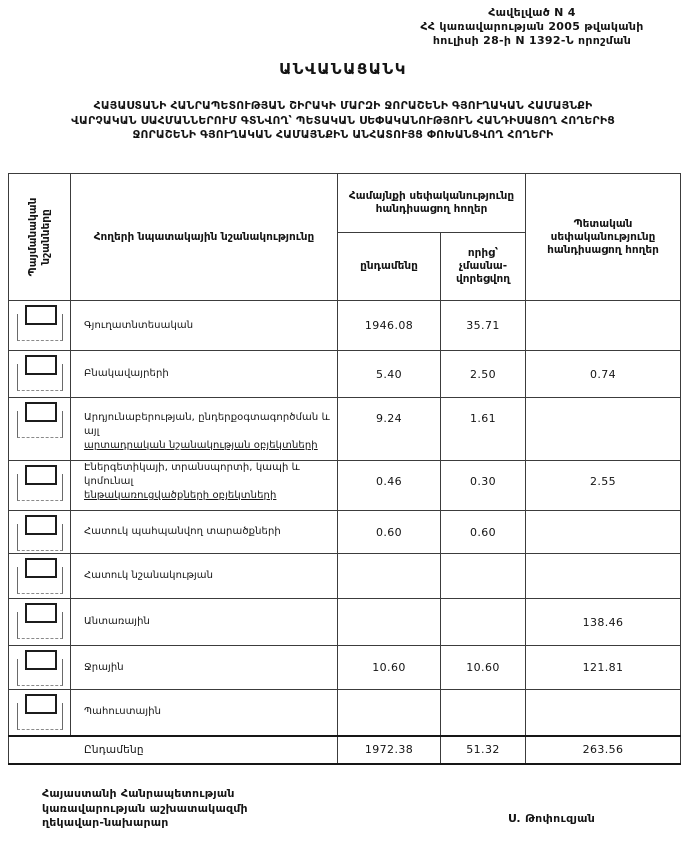 This screenshot has width=686, height=867. Describe the element at coordinates (389, 429) in the screenshot. I see `cell-total: 9.24` at that location.